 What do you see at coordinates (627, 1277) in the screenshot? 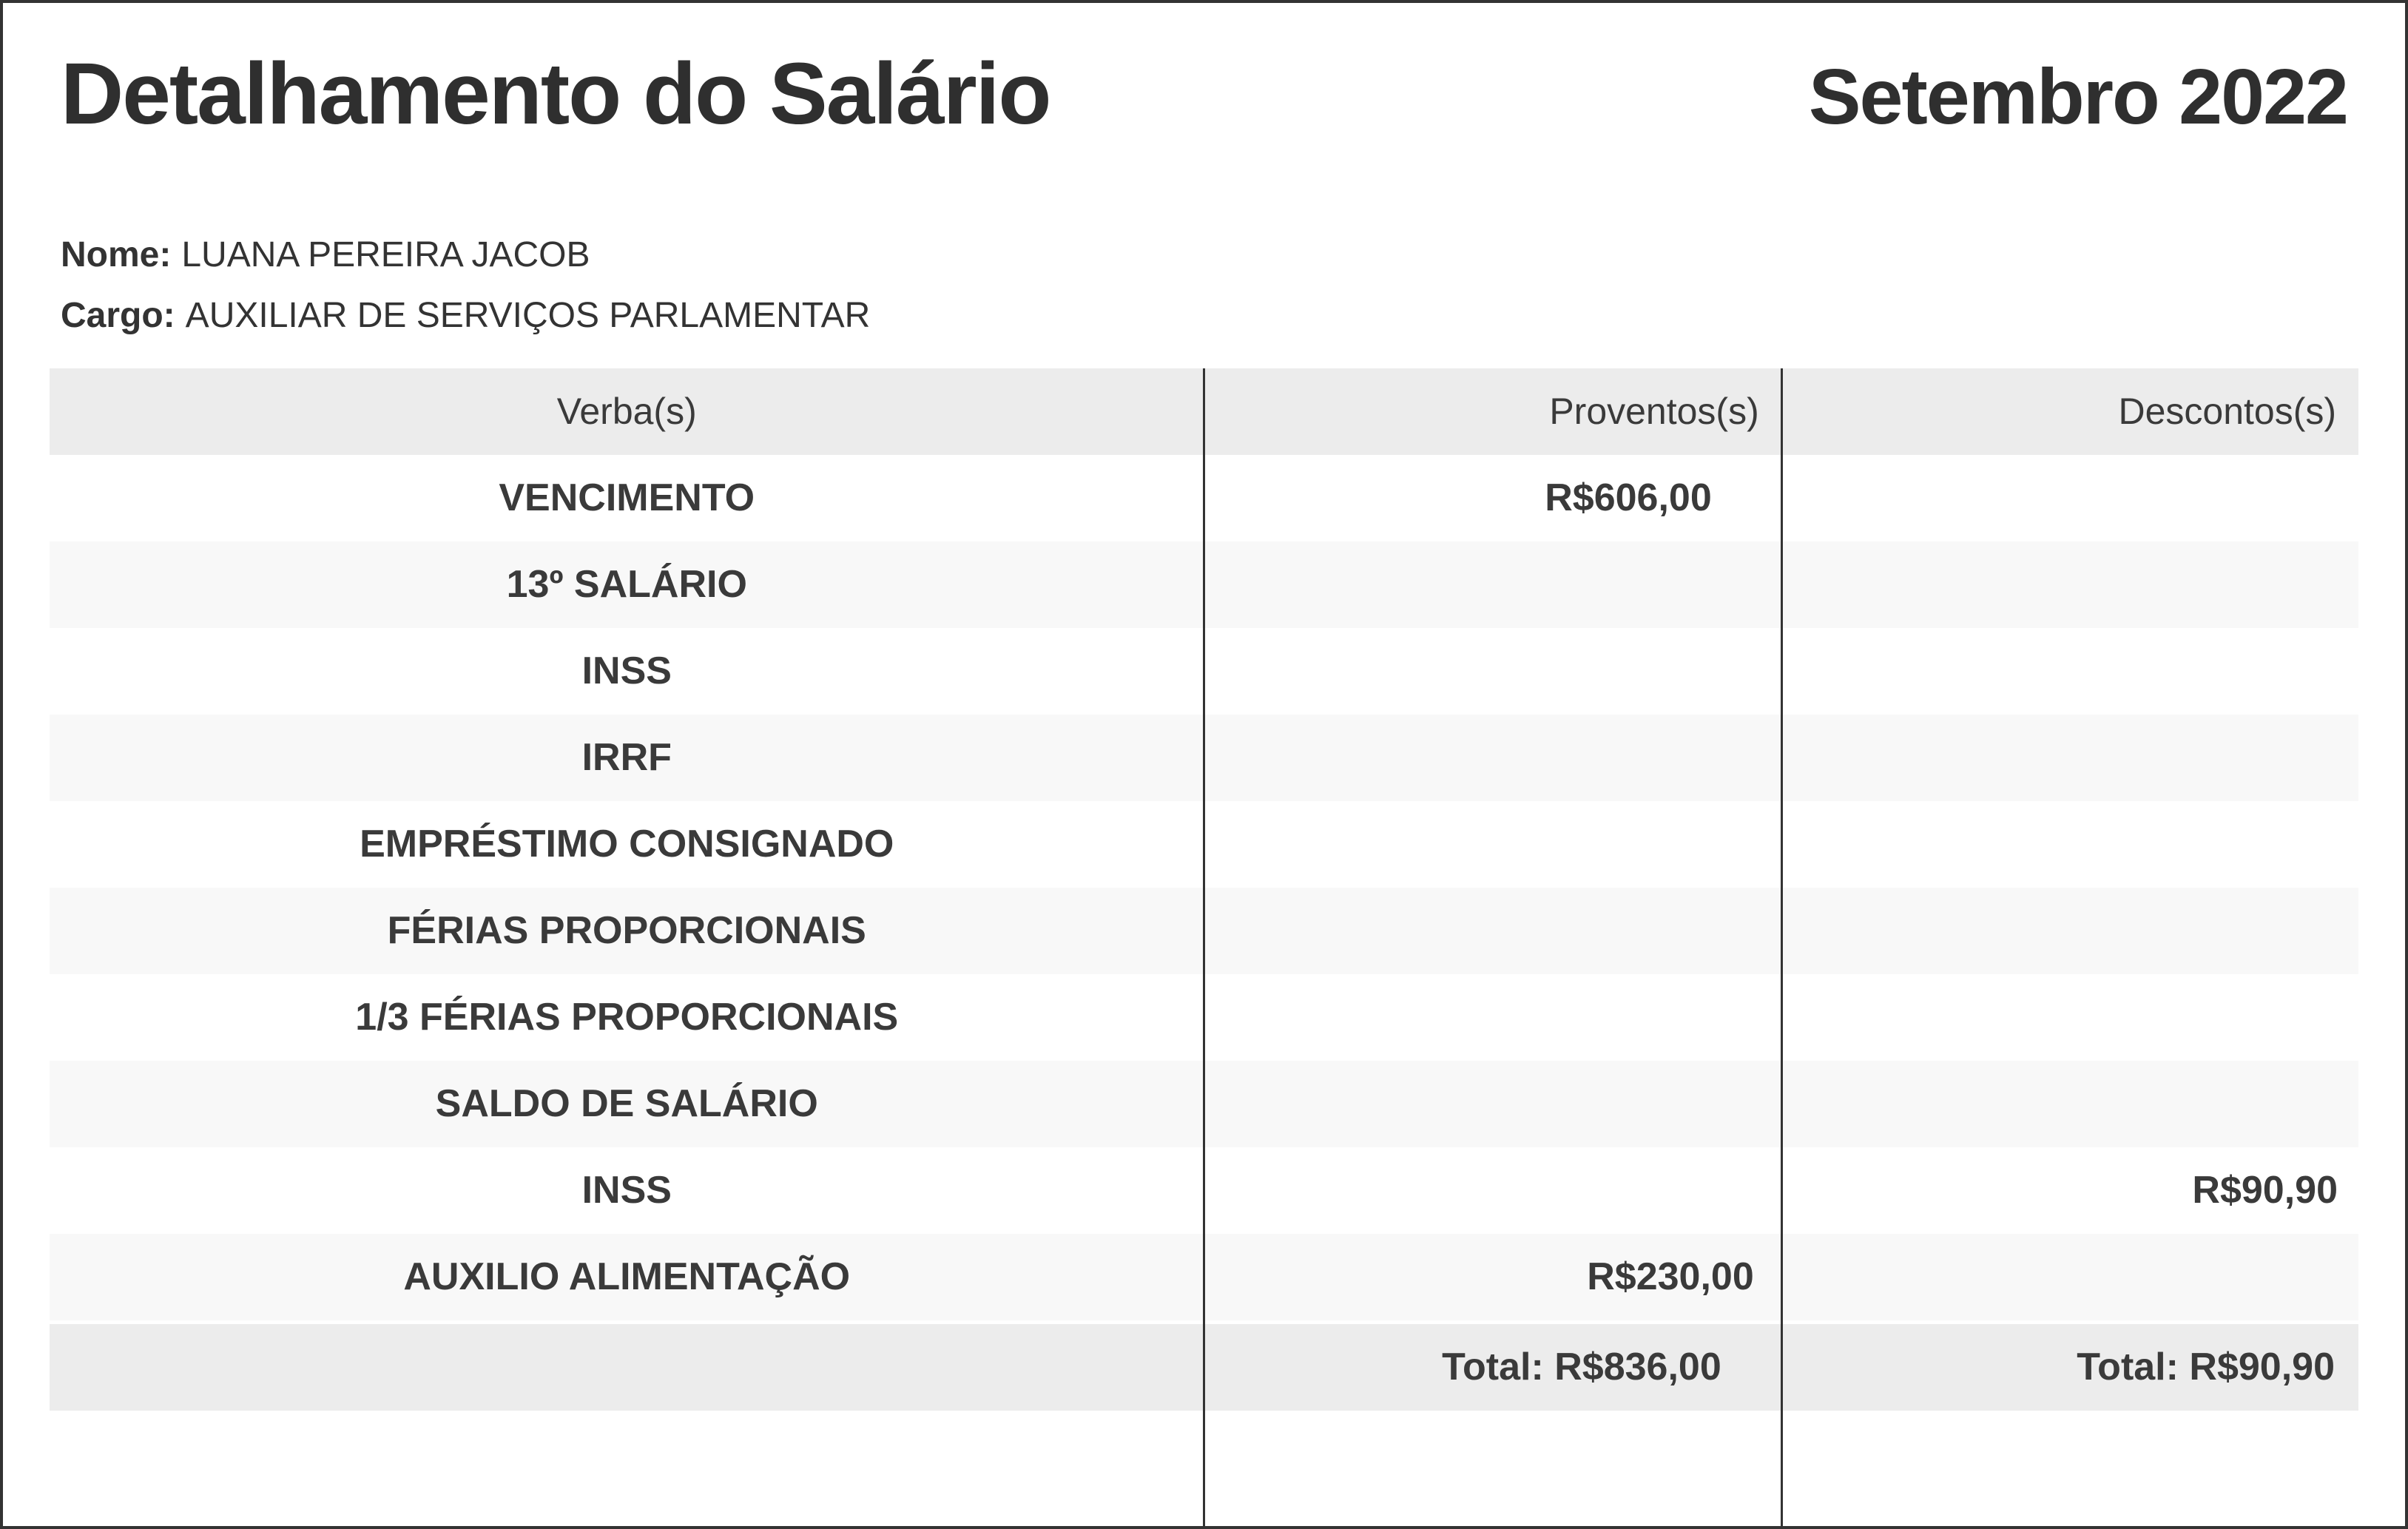
I see `verba-cell: AUXILIO ALIMENTAÇÃO` at bounding box center [627, 1277].